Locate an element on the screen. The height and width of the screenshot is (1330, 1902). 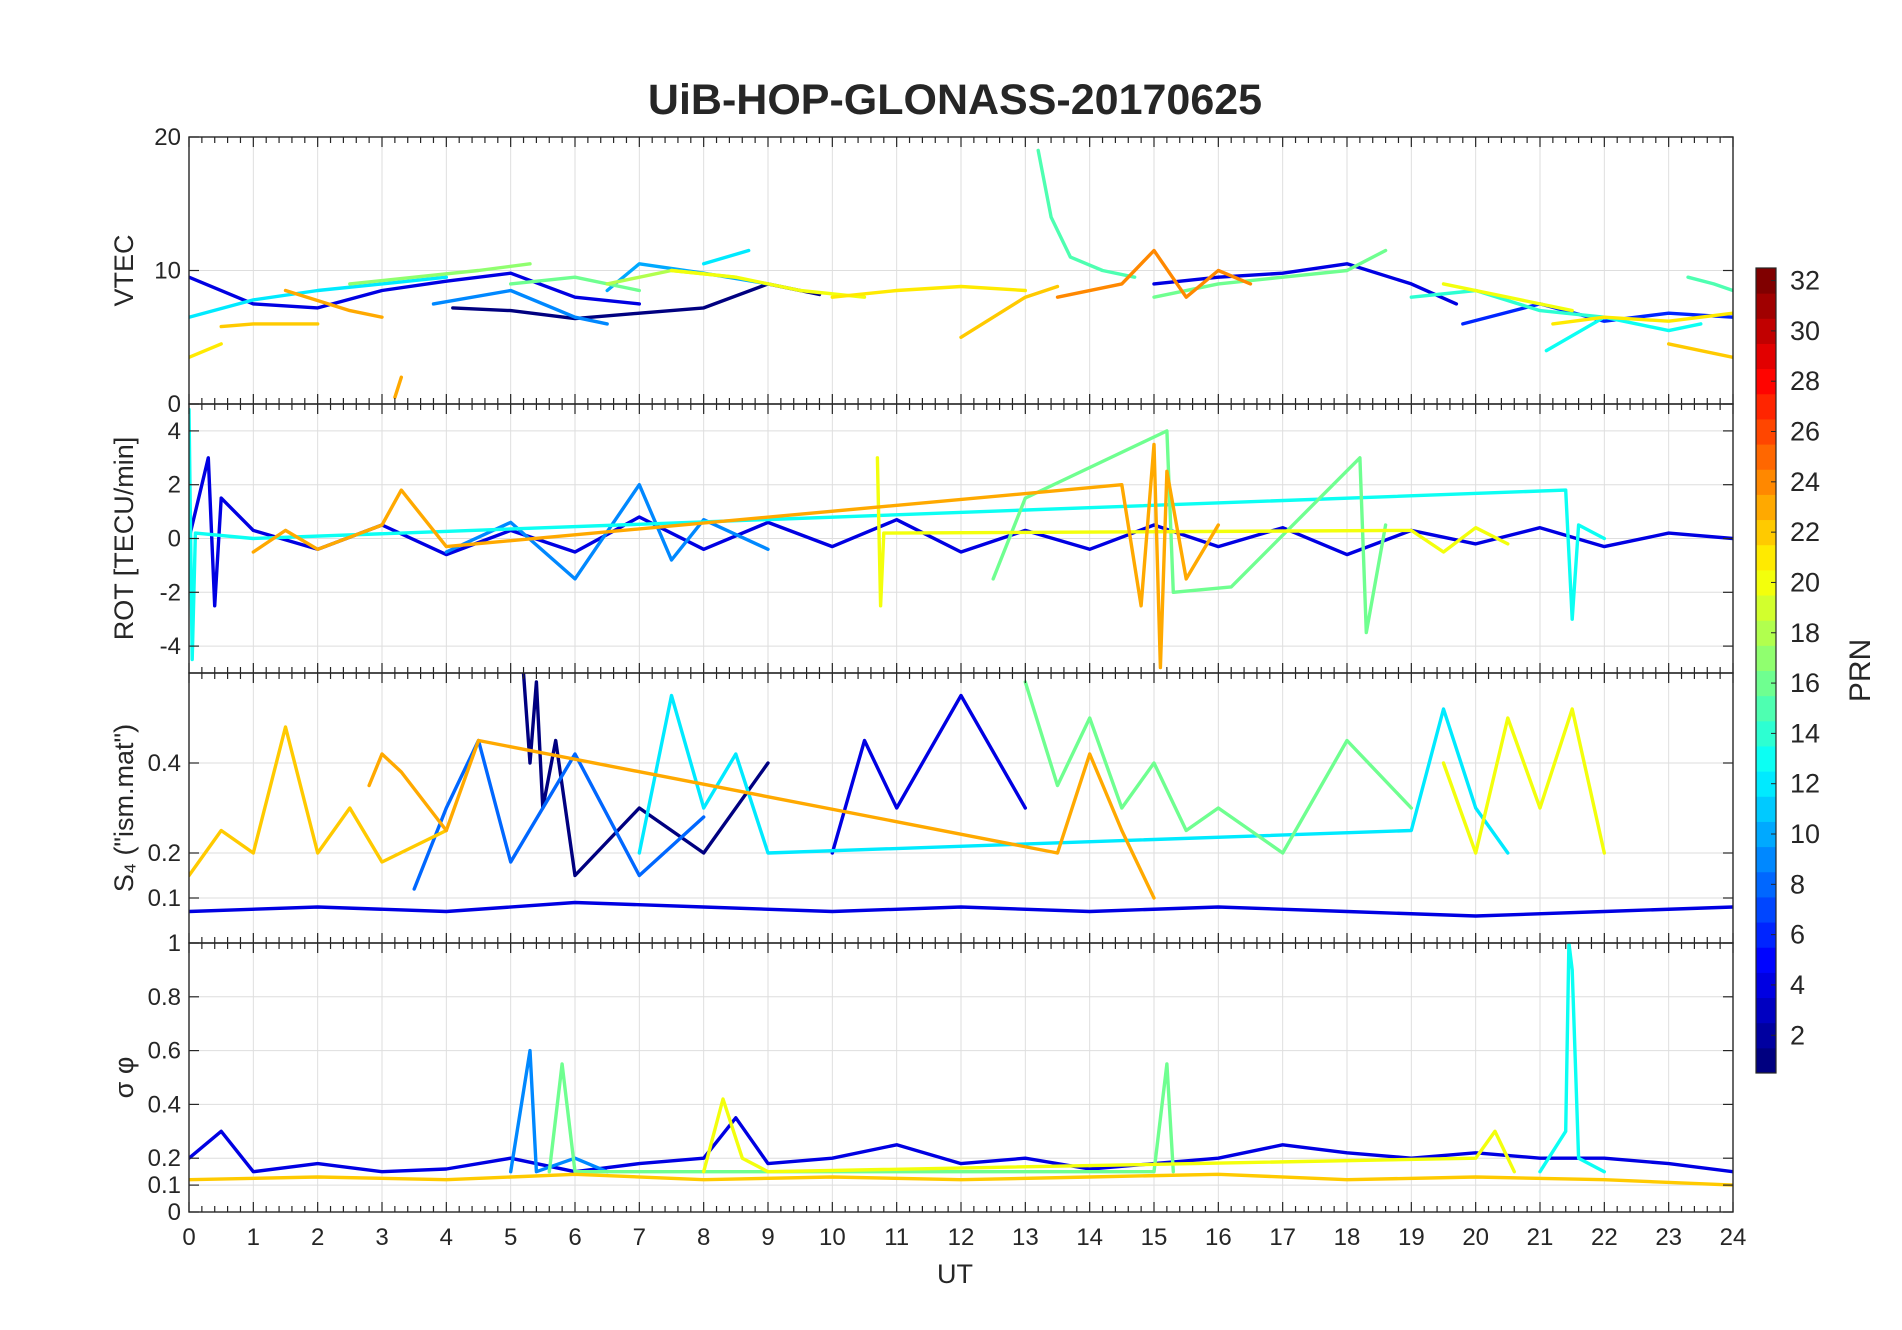
x-tick-label: 4 is located at coordinates (446, 1237).